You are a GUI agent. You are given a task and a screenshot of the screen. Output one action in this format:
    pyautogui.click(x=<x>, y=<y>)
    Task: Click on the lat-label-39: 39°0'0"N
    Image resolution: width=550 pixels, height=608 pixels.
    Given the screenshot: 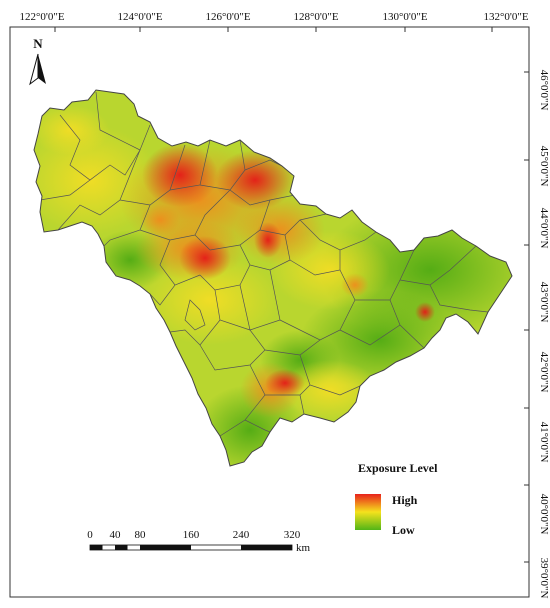 What is the action you would take?
    pyautogui.click(x=544, y=578)
    